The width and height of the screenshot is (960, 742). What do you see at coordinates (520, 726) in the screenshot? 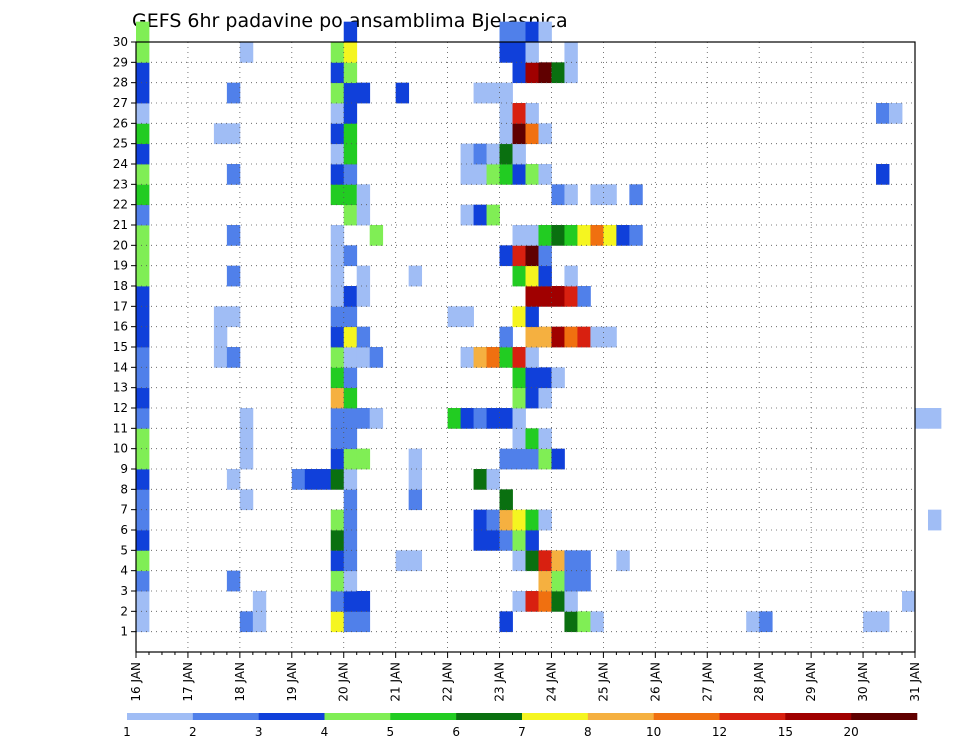
I see `legend: 1 2 3 4 5 6 7 8 10 12 15 20` at bounding box center [520, 726].